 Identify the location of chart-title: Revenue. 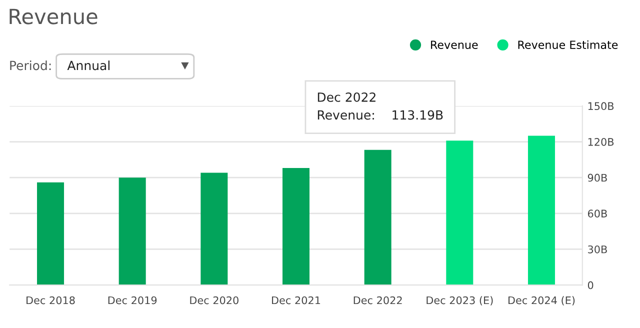
(54, 16).